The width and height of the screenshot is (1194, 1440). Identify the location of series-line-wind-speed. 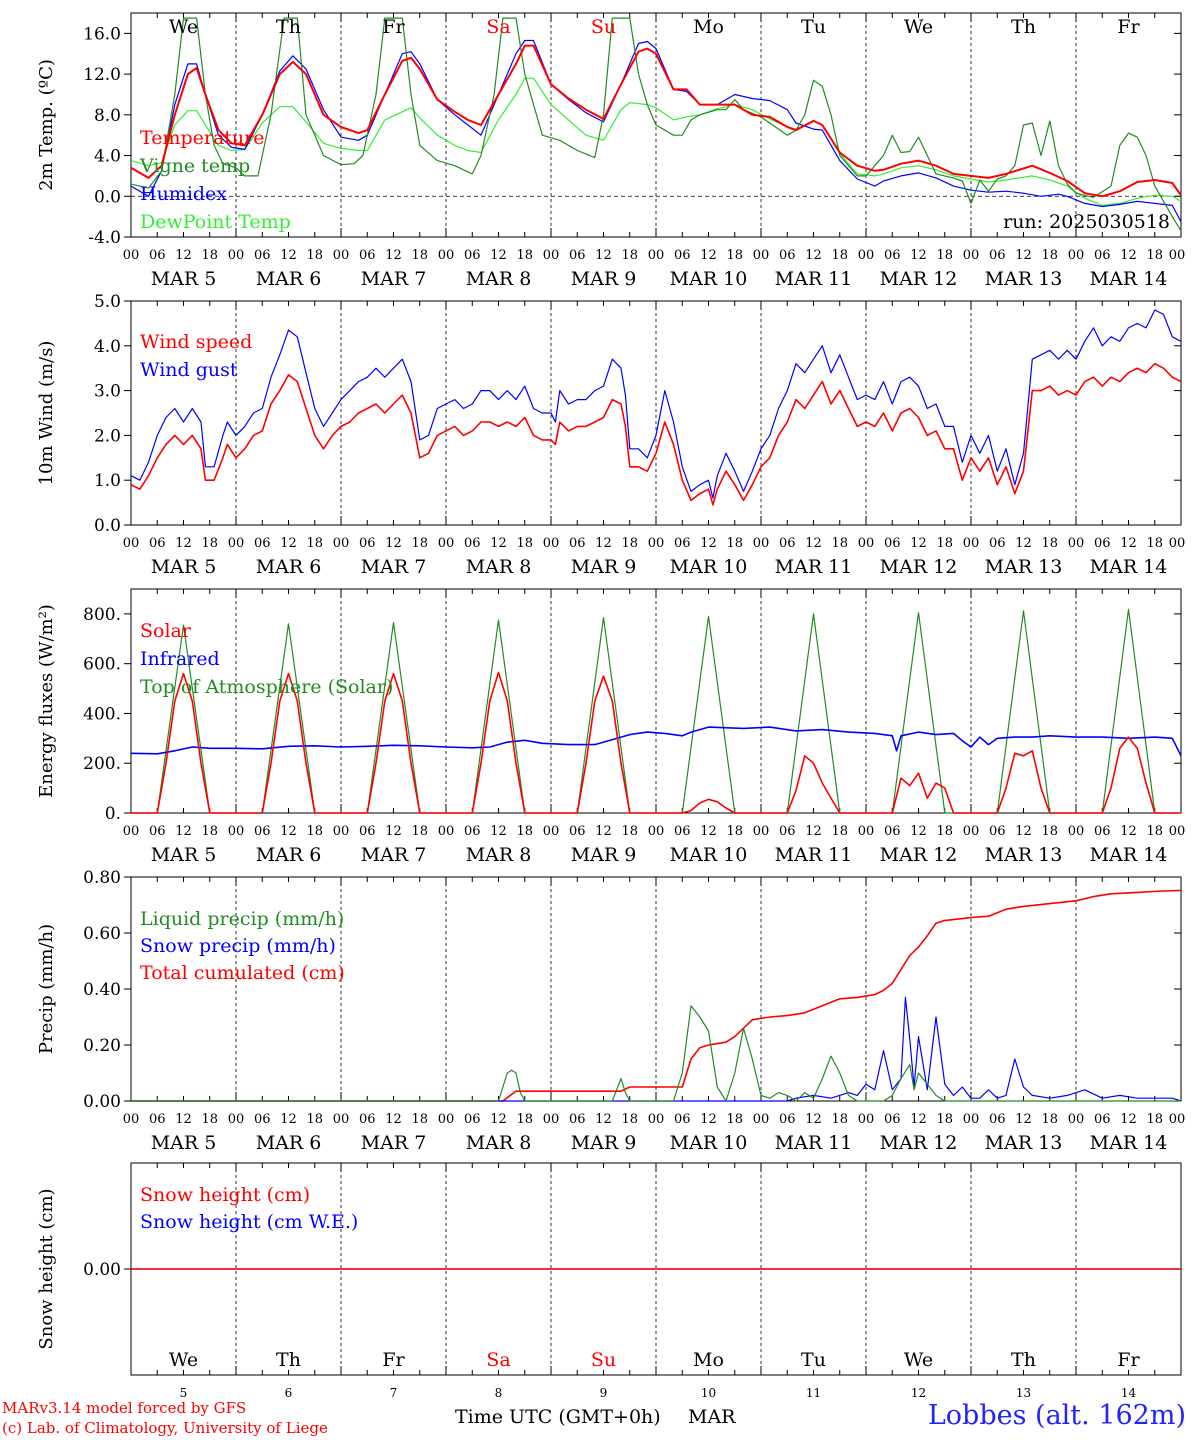
(656, 434).